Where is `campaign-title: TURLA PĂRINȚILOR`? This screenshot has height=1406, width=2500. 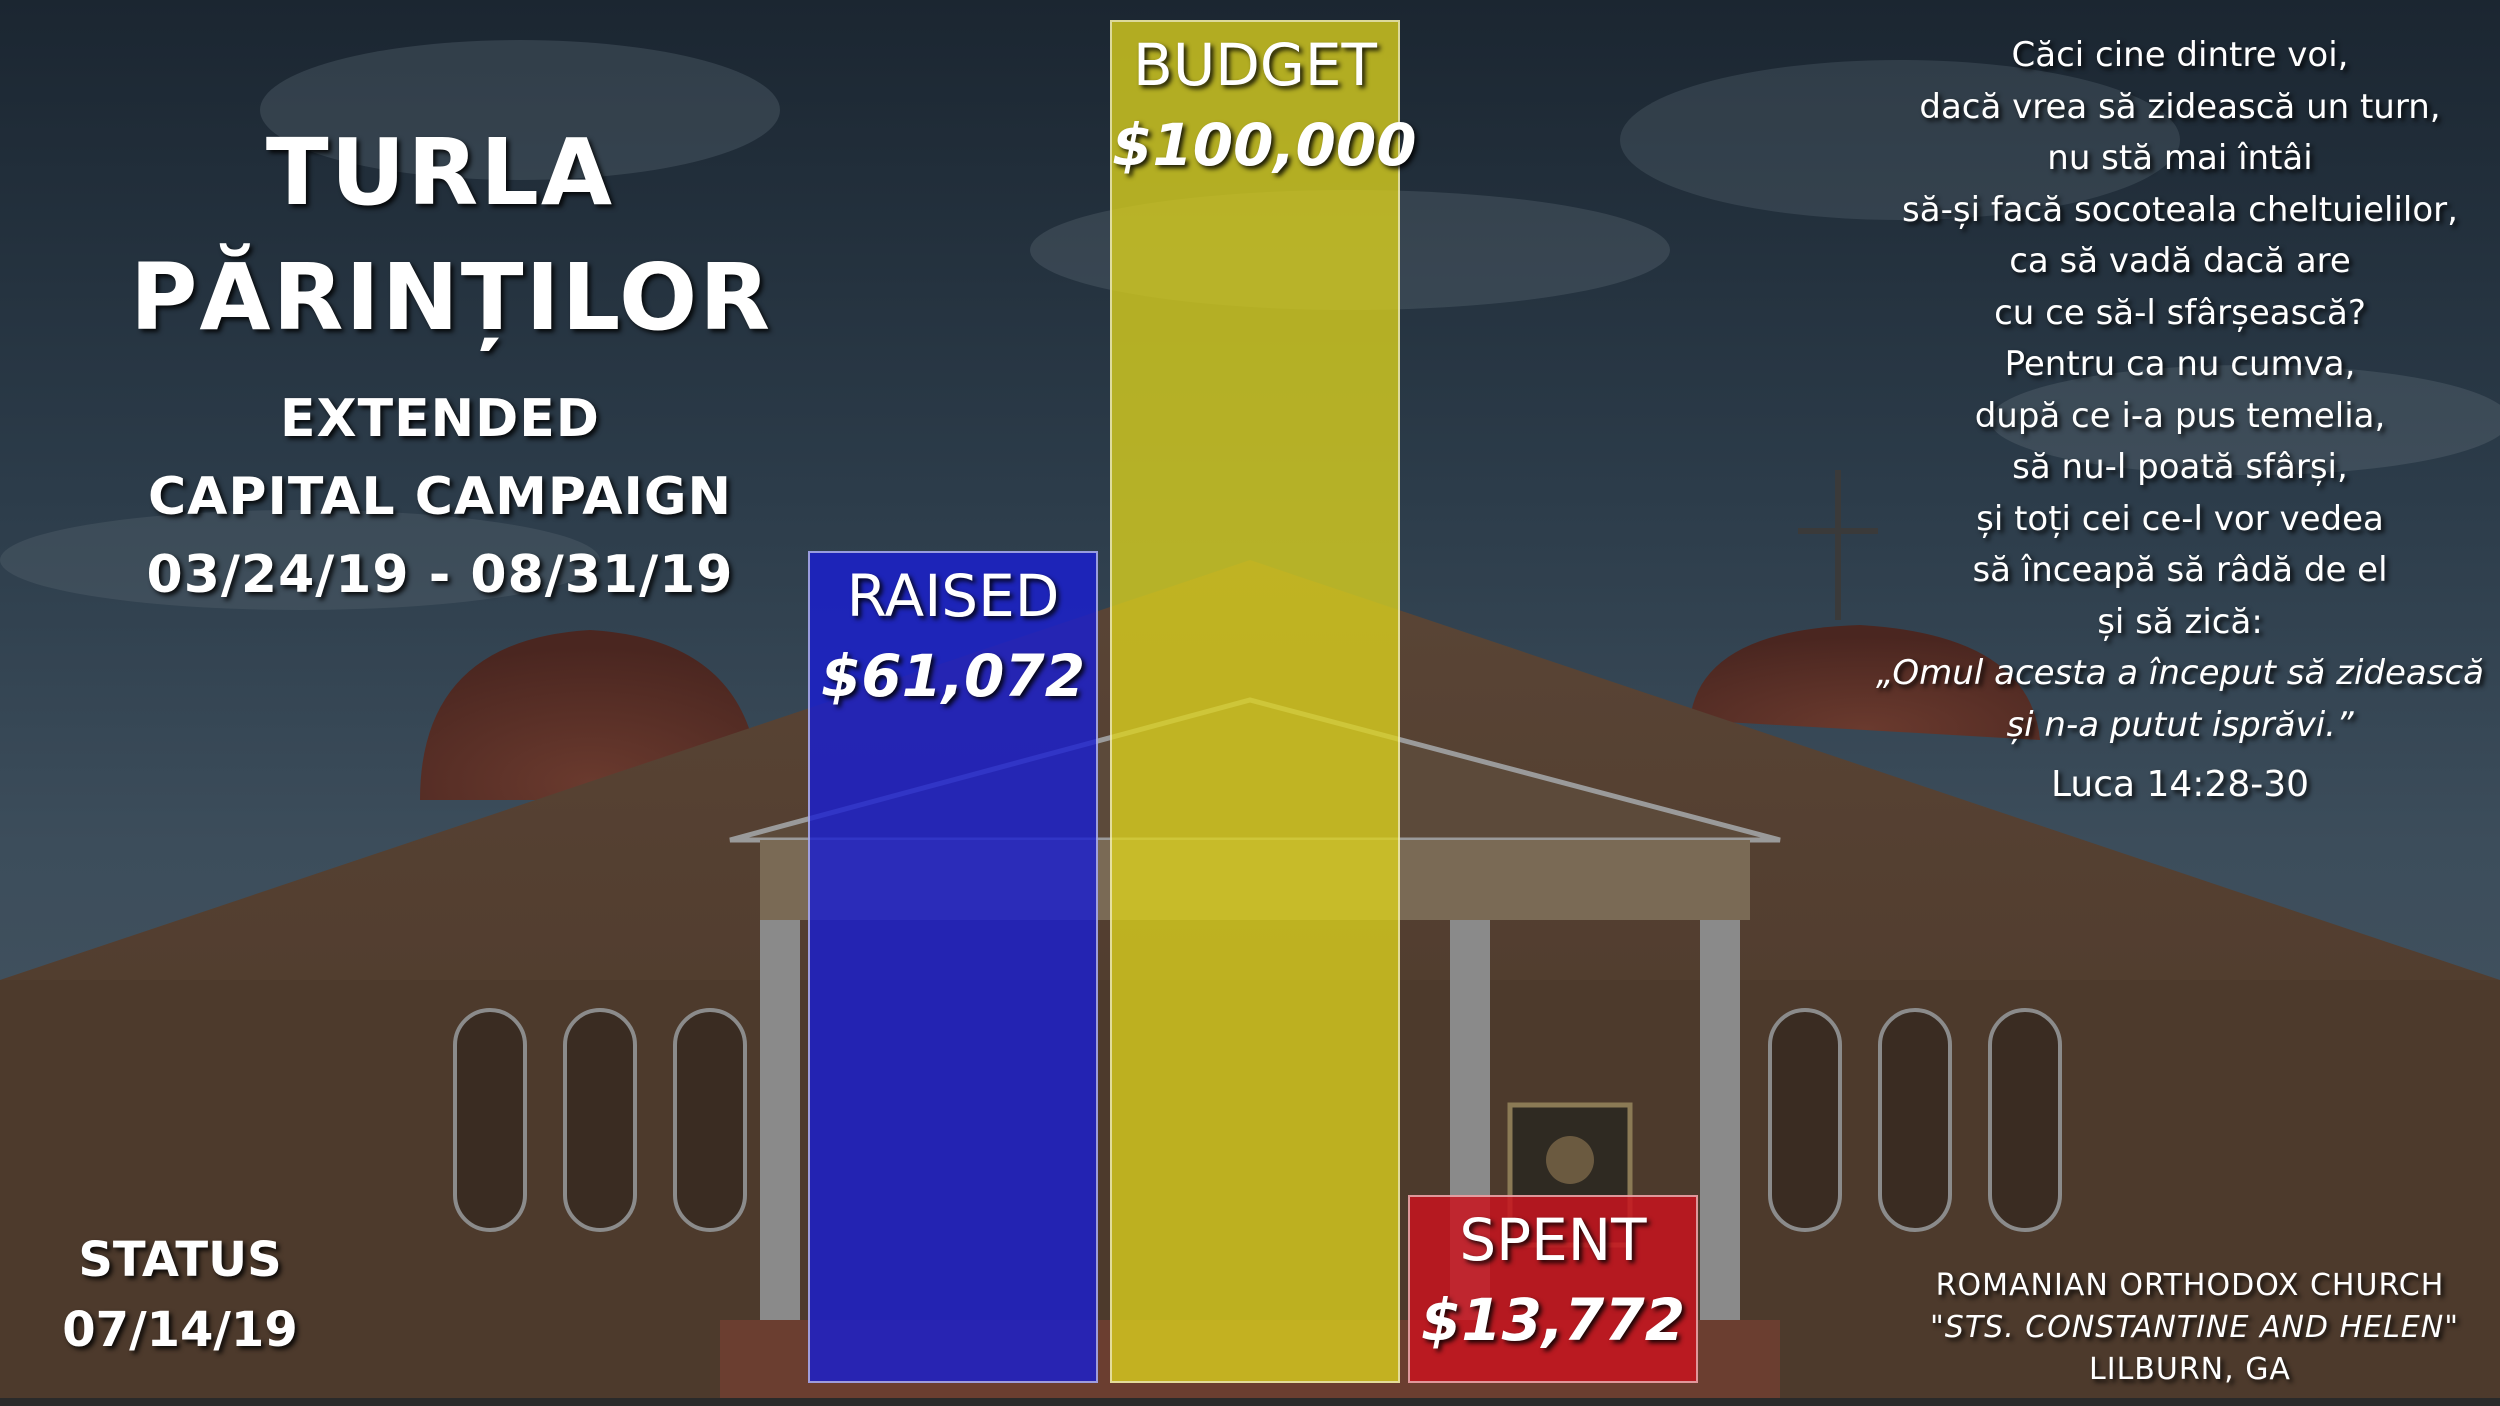
campaign-title: TURLA PĂRINȚILOR is located at coordinates (451, 235).